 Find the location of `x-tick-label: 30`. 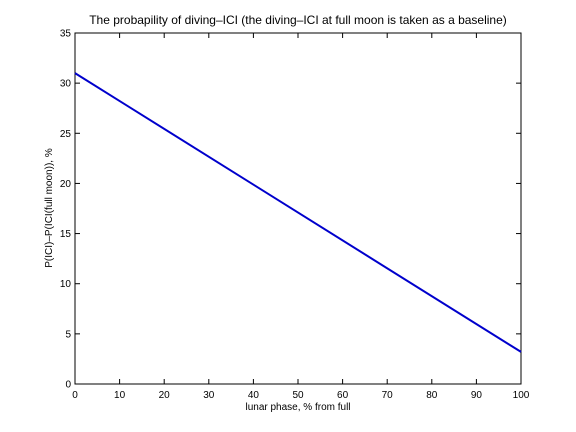

x-tick-label: 30 is located at coordinates (209, 395).